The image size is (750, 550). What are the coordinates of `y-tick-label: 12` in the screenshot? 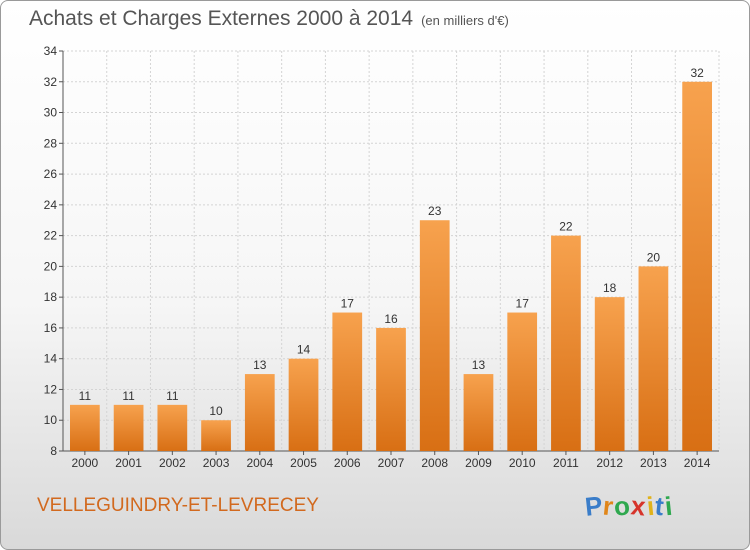 It's located at (51, 389).